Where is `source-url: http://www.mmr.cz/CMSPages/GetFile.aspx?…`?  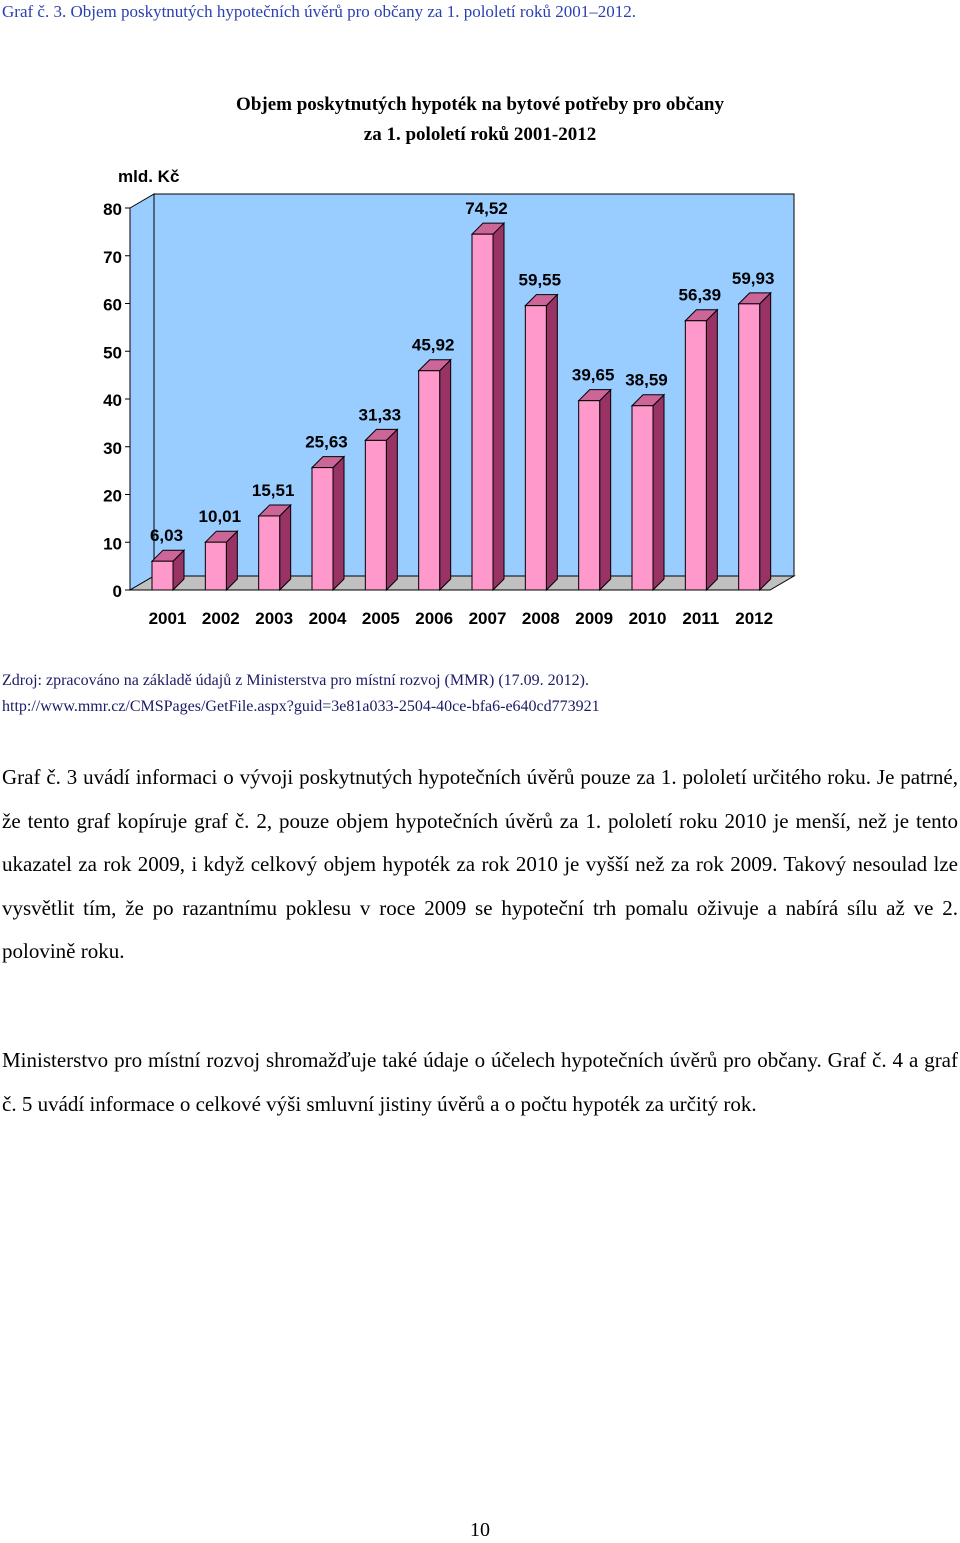
source-url: http://www.mmr.cz/CMSPages/GetFile.aspx?… is located at coordinates (301, 706).